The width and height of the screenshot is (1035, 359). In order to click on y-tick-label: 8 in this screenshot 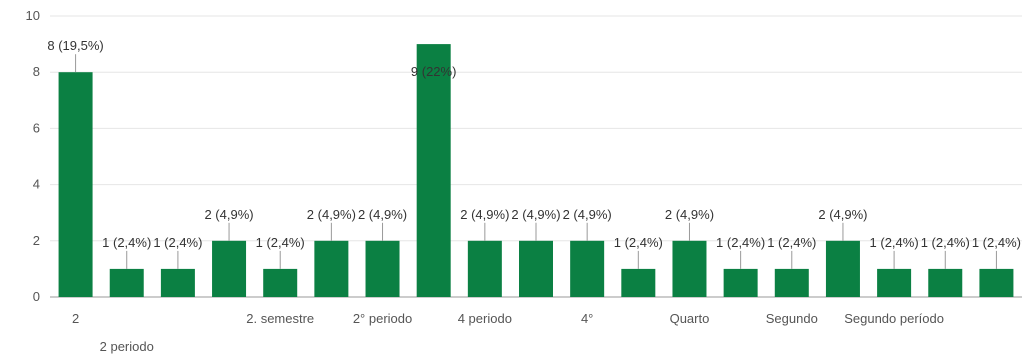, I will do `click(36, 71)`.